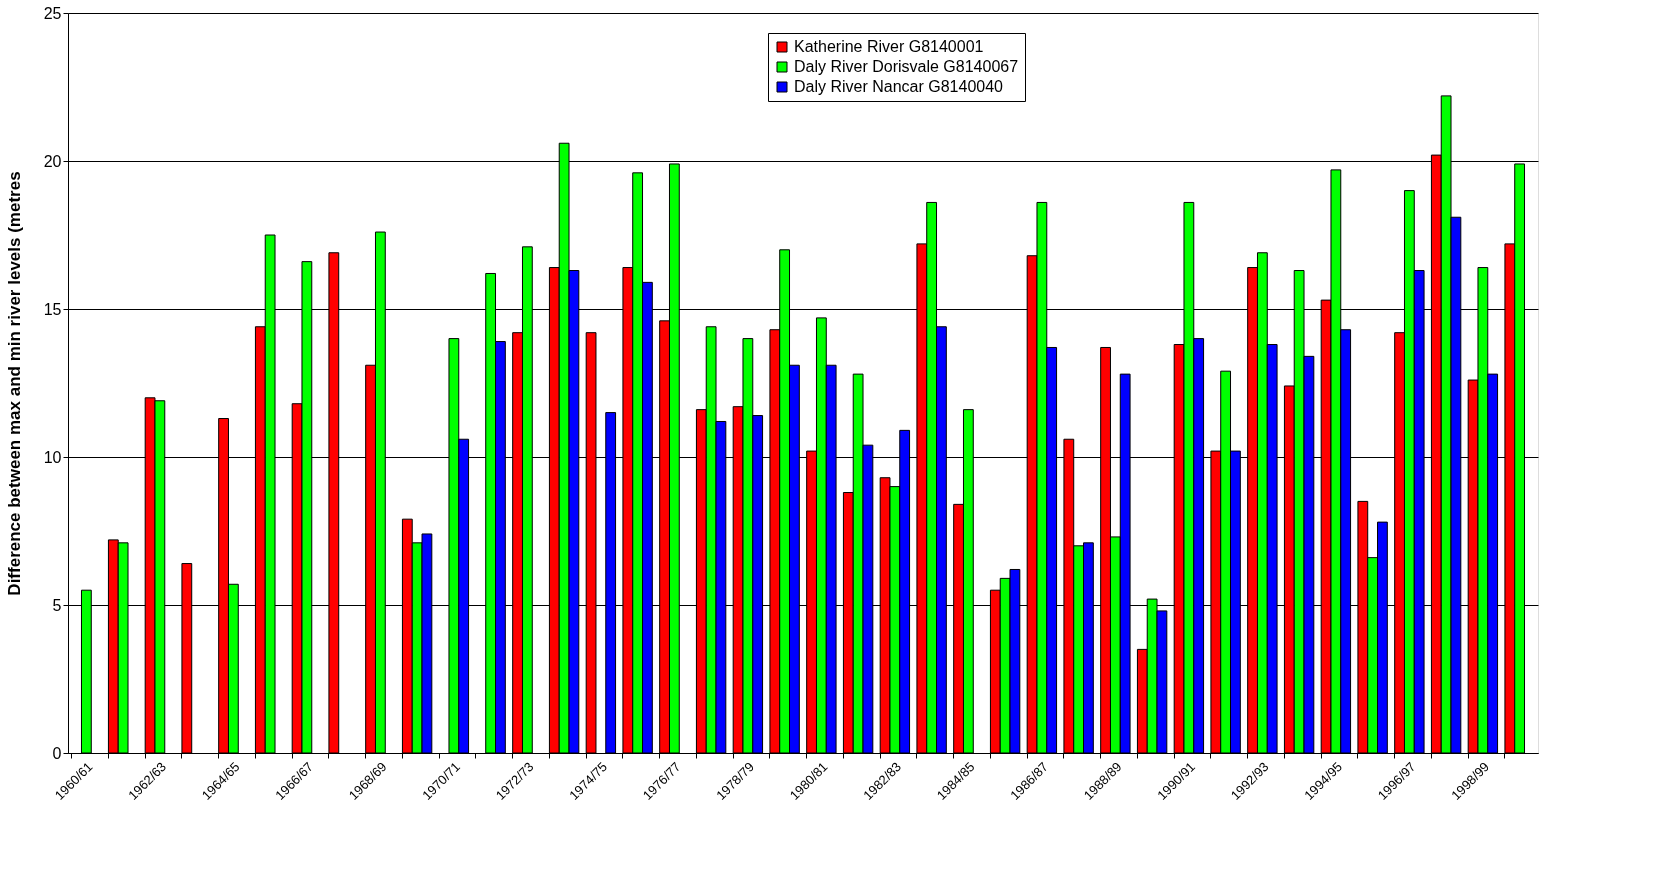 Image resolution: width=1654 pixels, height=894 pixels. I want to click on y-axis-title: Difference between max and min river levels (metres, so click(14, 383).